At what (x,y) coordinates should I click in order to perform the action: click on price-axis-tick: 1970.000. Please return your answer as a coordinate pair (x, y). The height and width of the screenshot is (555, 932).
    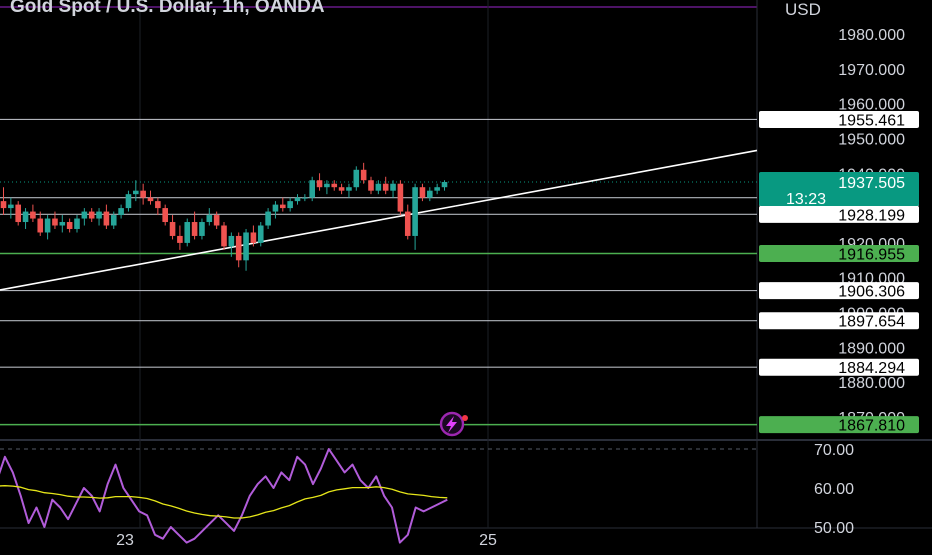
    Looking at the image, I should click on (871, 70).